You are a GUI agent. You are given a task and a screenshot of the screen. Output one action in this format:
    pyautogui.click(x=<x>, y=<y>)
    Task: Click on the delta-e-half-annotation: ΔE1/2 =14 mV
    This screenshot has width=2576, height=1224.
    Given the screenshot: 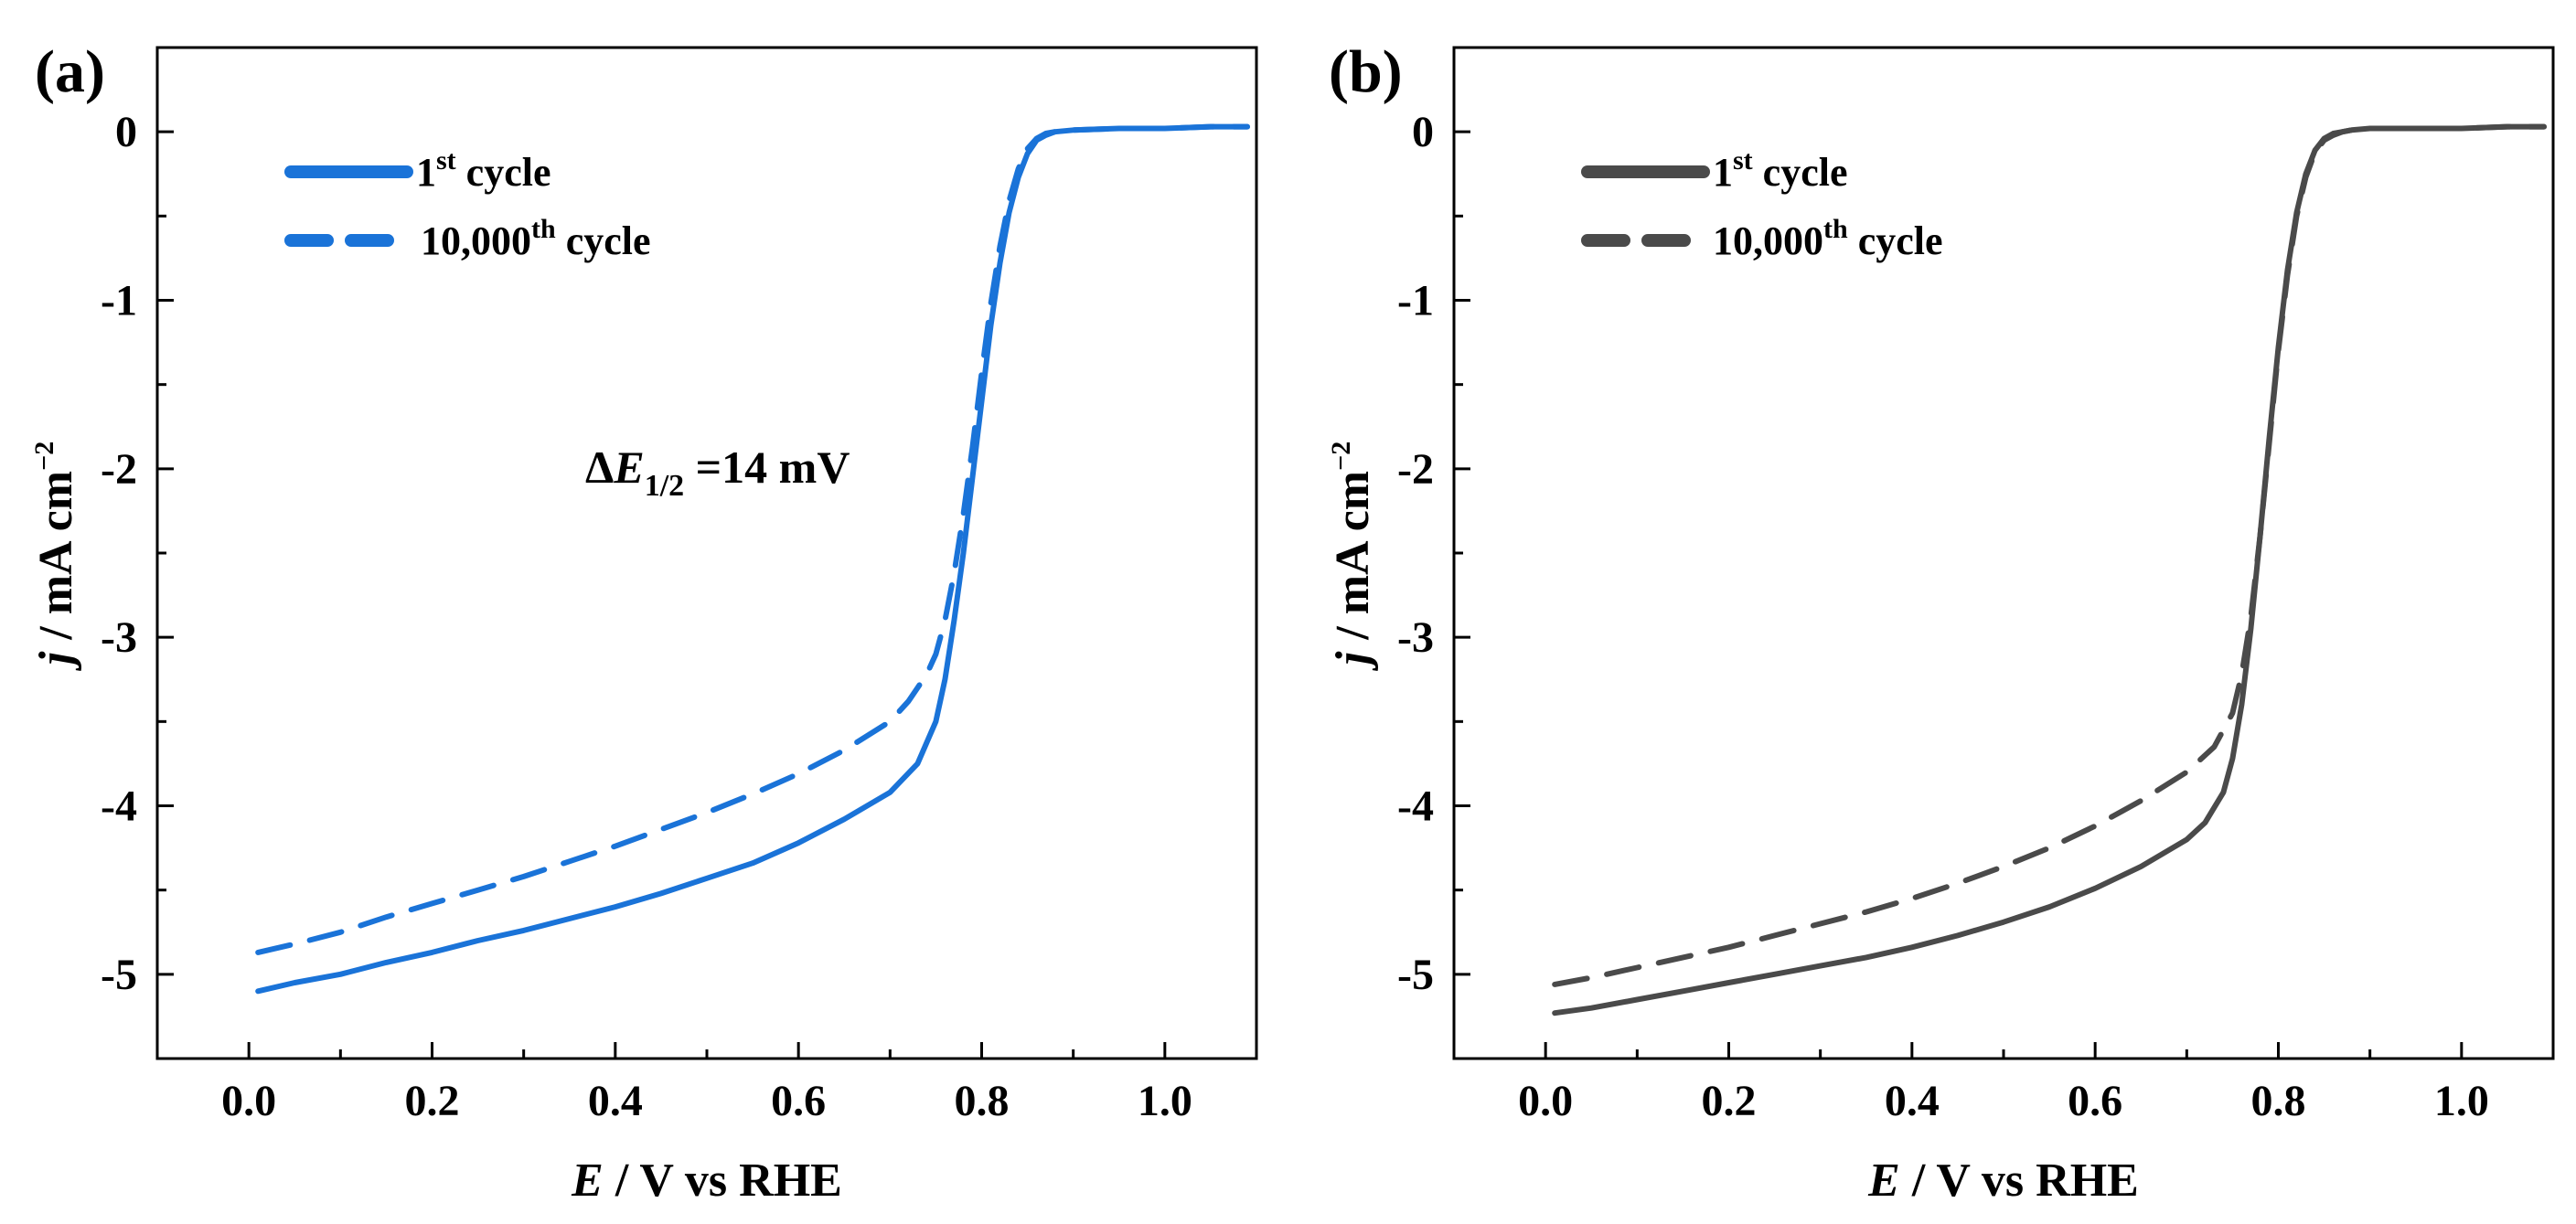 What is the action you would take?
    pyautogui.click(x=717, y=472)
    